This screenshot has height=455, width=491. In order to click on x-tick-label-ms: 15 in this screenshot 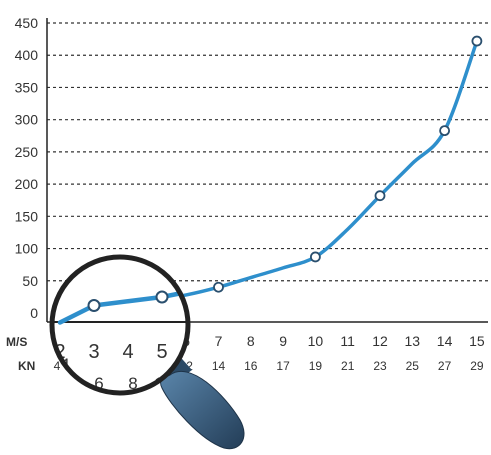, I will do `click(477, 341)`.